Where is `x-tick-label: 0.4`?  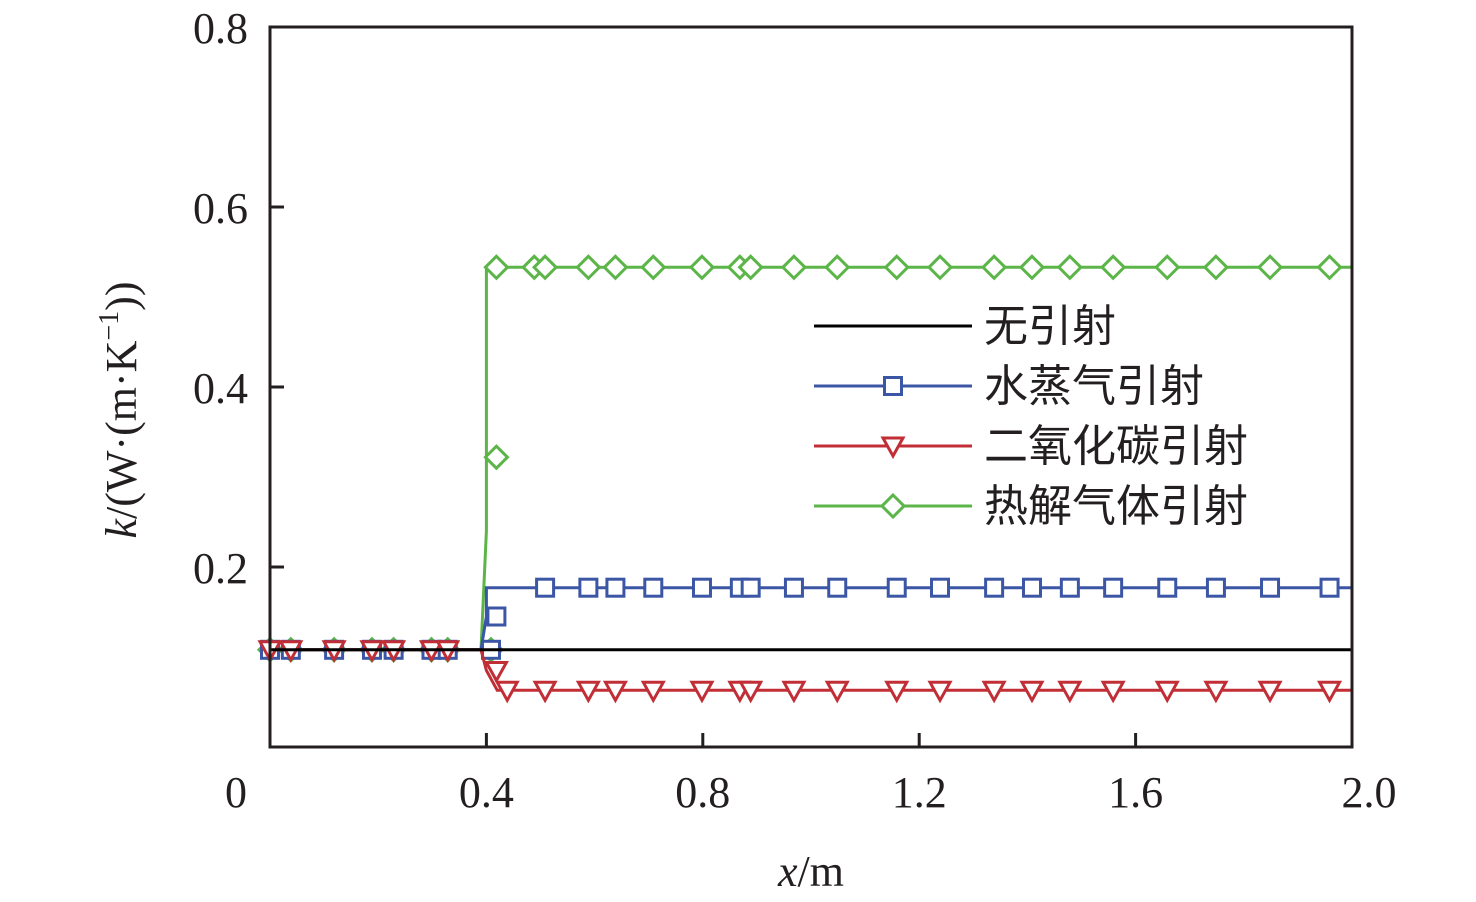
x-tick-label: 0.4 is located at coordinates (486, 792).